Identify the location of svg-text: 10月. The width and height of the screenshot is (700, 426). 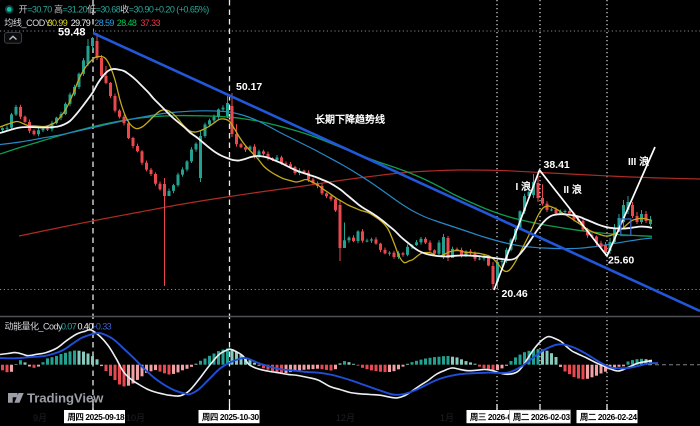
(135, 418).